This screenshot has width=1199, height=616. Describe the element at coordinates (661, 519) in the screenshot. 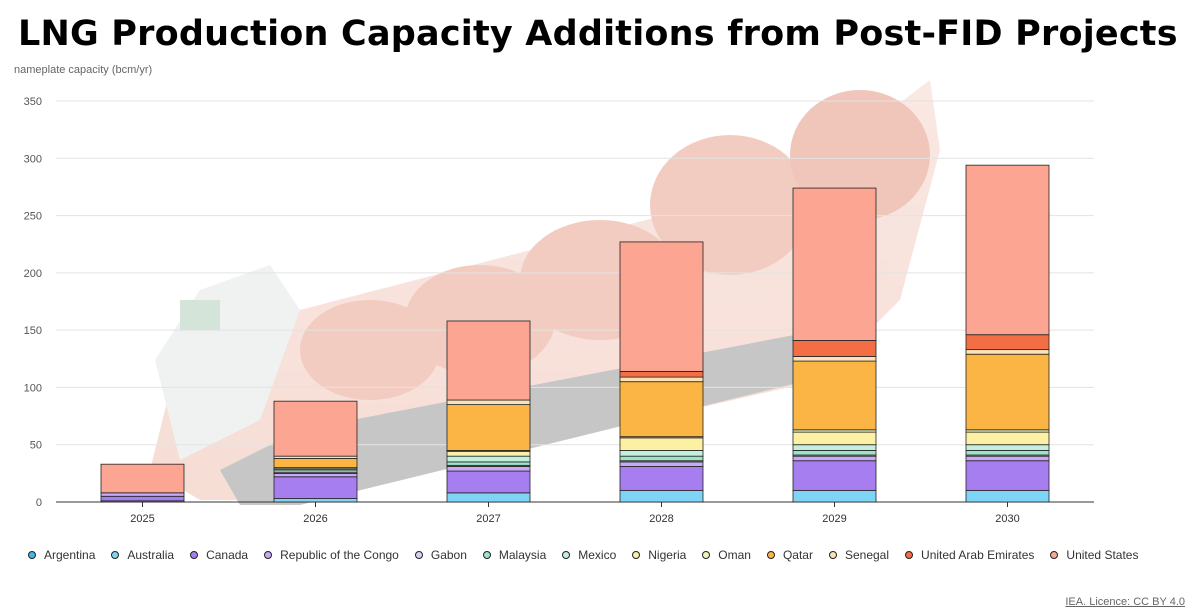

I see `x-tick-label: 2028` at that location.